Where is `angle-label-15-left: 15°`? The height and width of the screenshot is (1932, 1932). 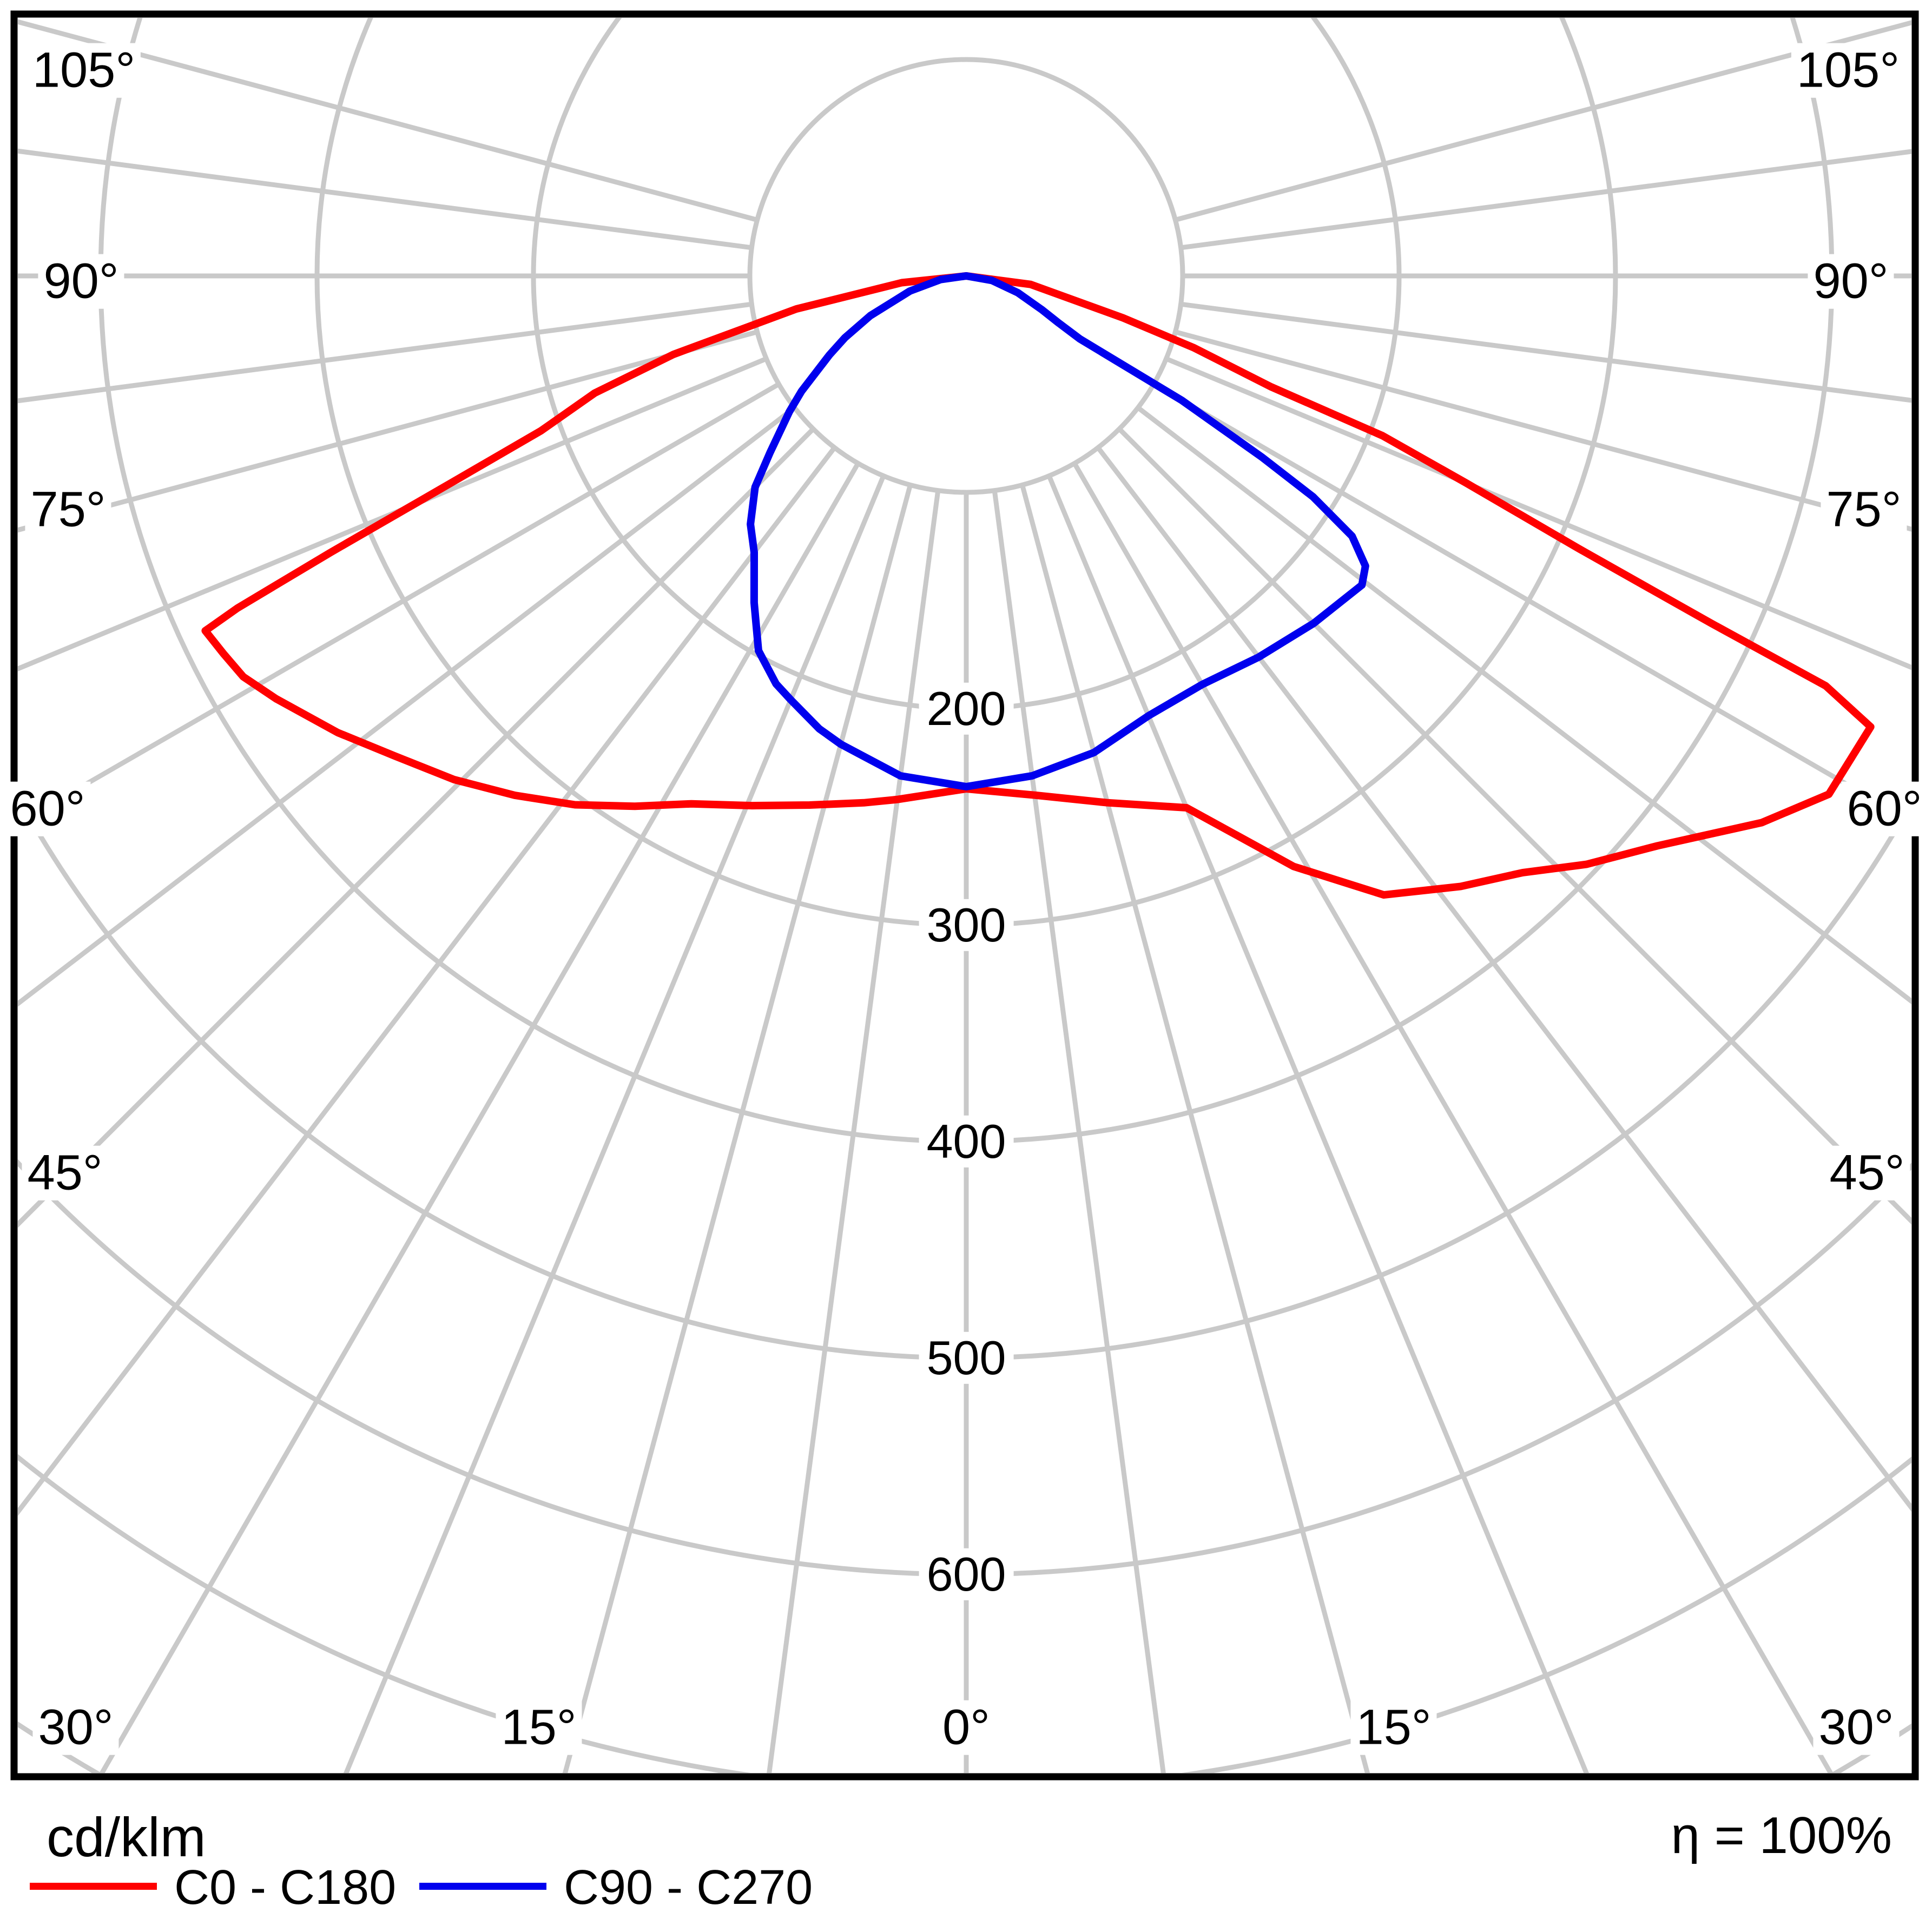
angle-label-15-left: 15° is located at coordinates (539, 1727).